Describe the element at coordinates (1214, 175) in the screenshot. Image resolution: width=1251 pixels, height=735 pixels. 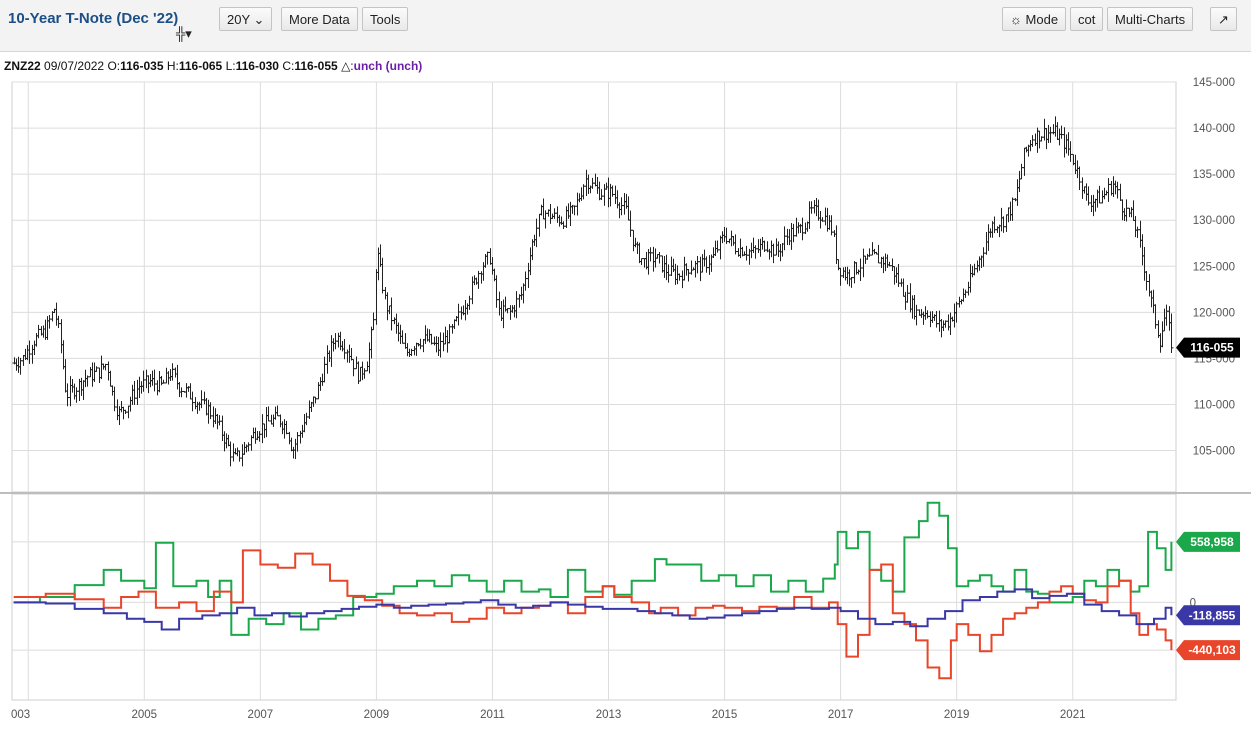
I see `price-y-tick-label: 135-000` at that location.